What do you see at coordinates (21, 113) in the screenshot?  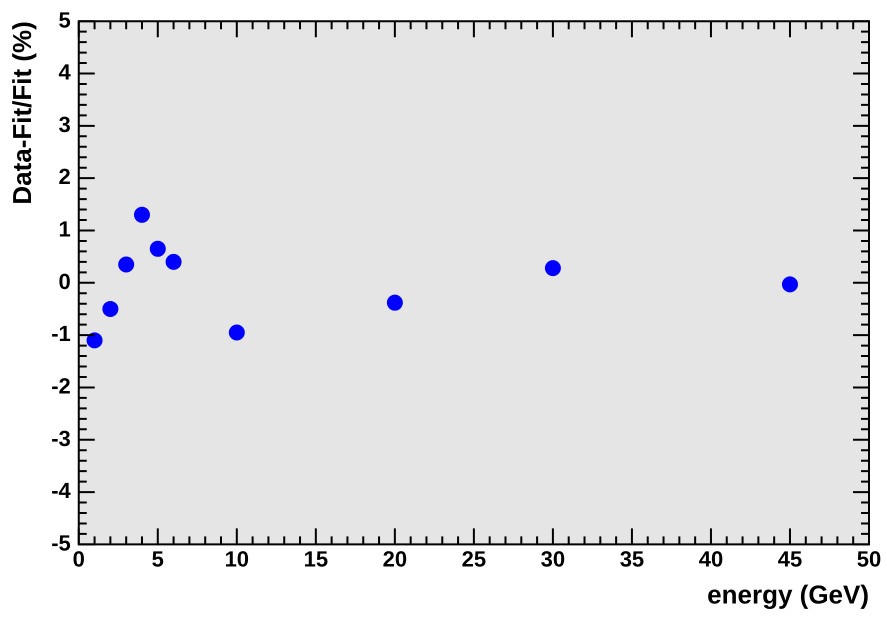 I see `y-axis-title: Data-Fit/Fit (%)` at bounding box center [21, 113].